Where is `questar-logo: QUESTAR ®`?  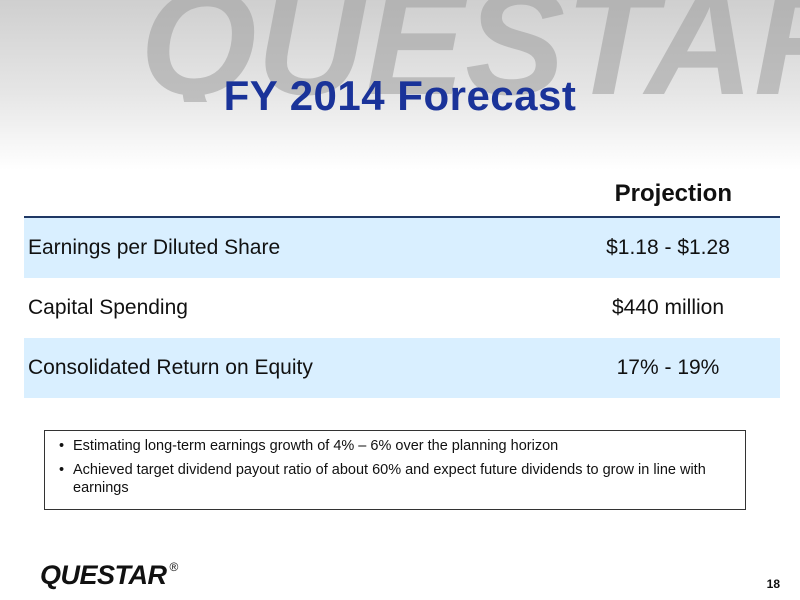
questar-logo: QUESTAR ® is located at coordinates (109, 574).